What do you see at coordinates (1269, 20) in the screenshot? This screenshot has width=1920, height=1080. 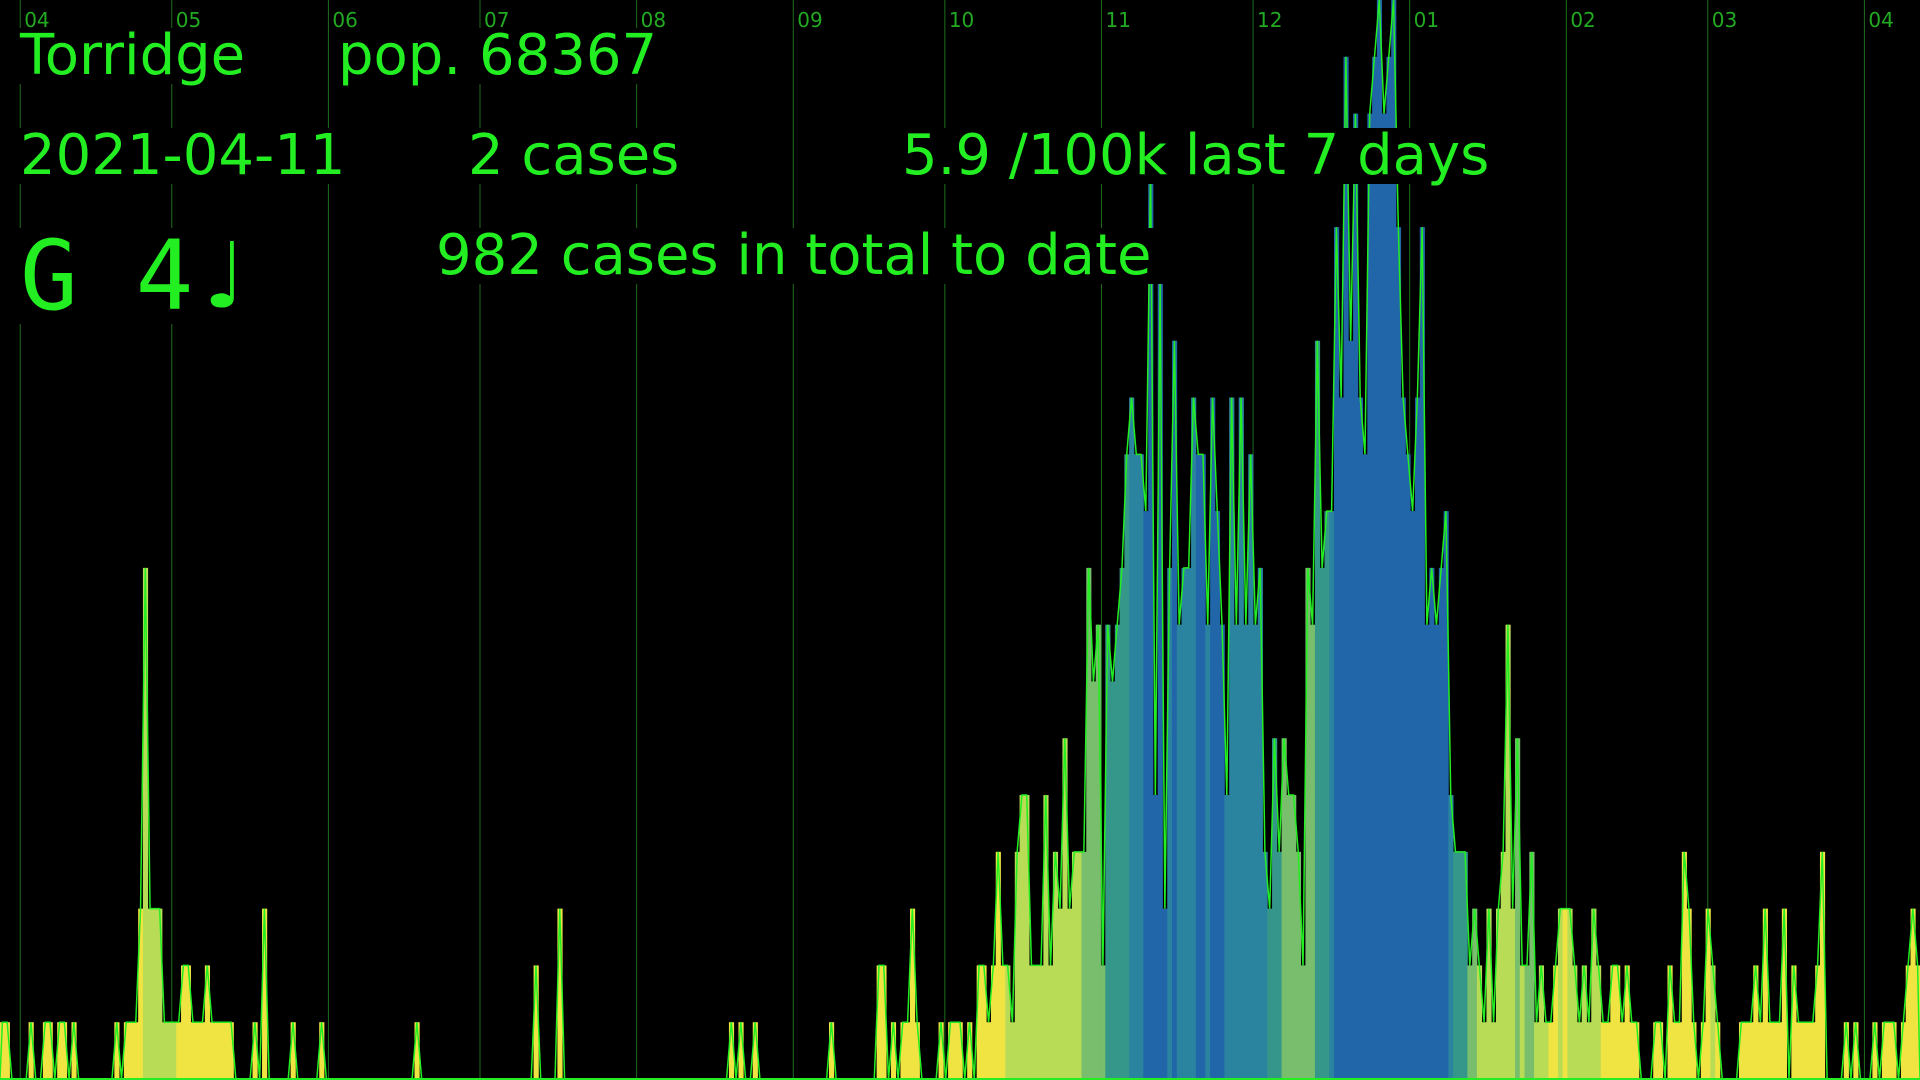 I see `month-tick-label: 12` at bounding box center [1269, 20].